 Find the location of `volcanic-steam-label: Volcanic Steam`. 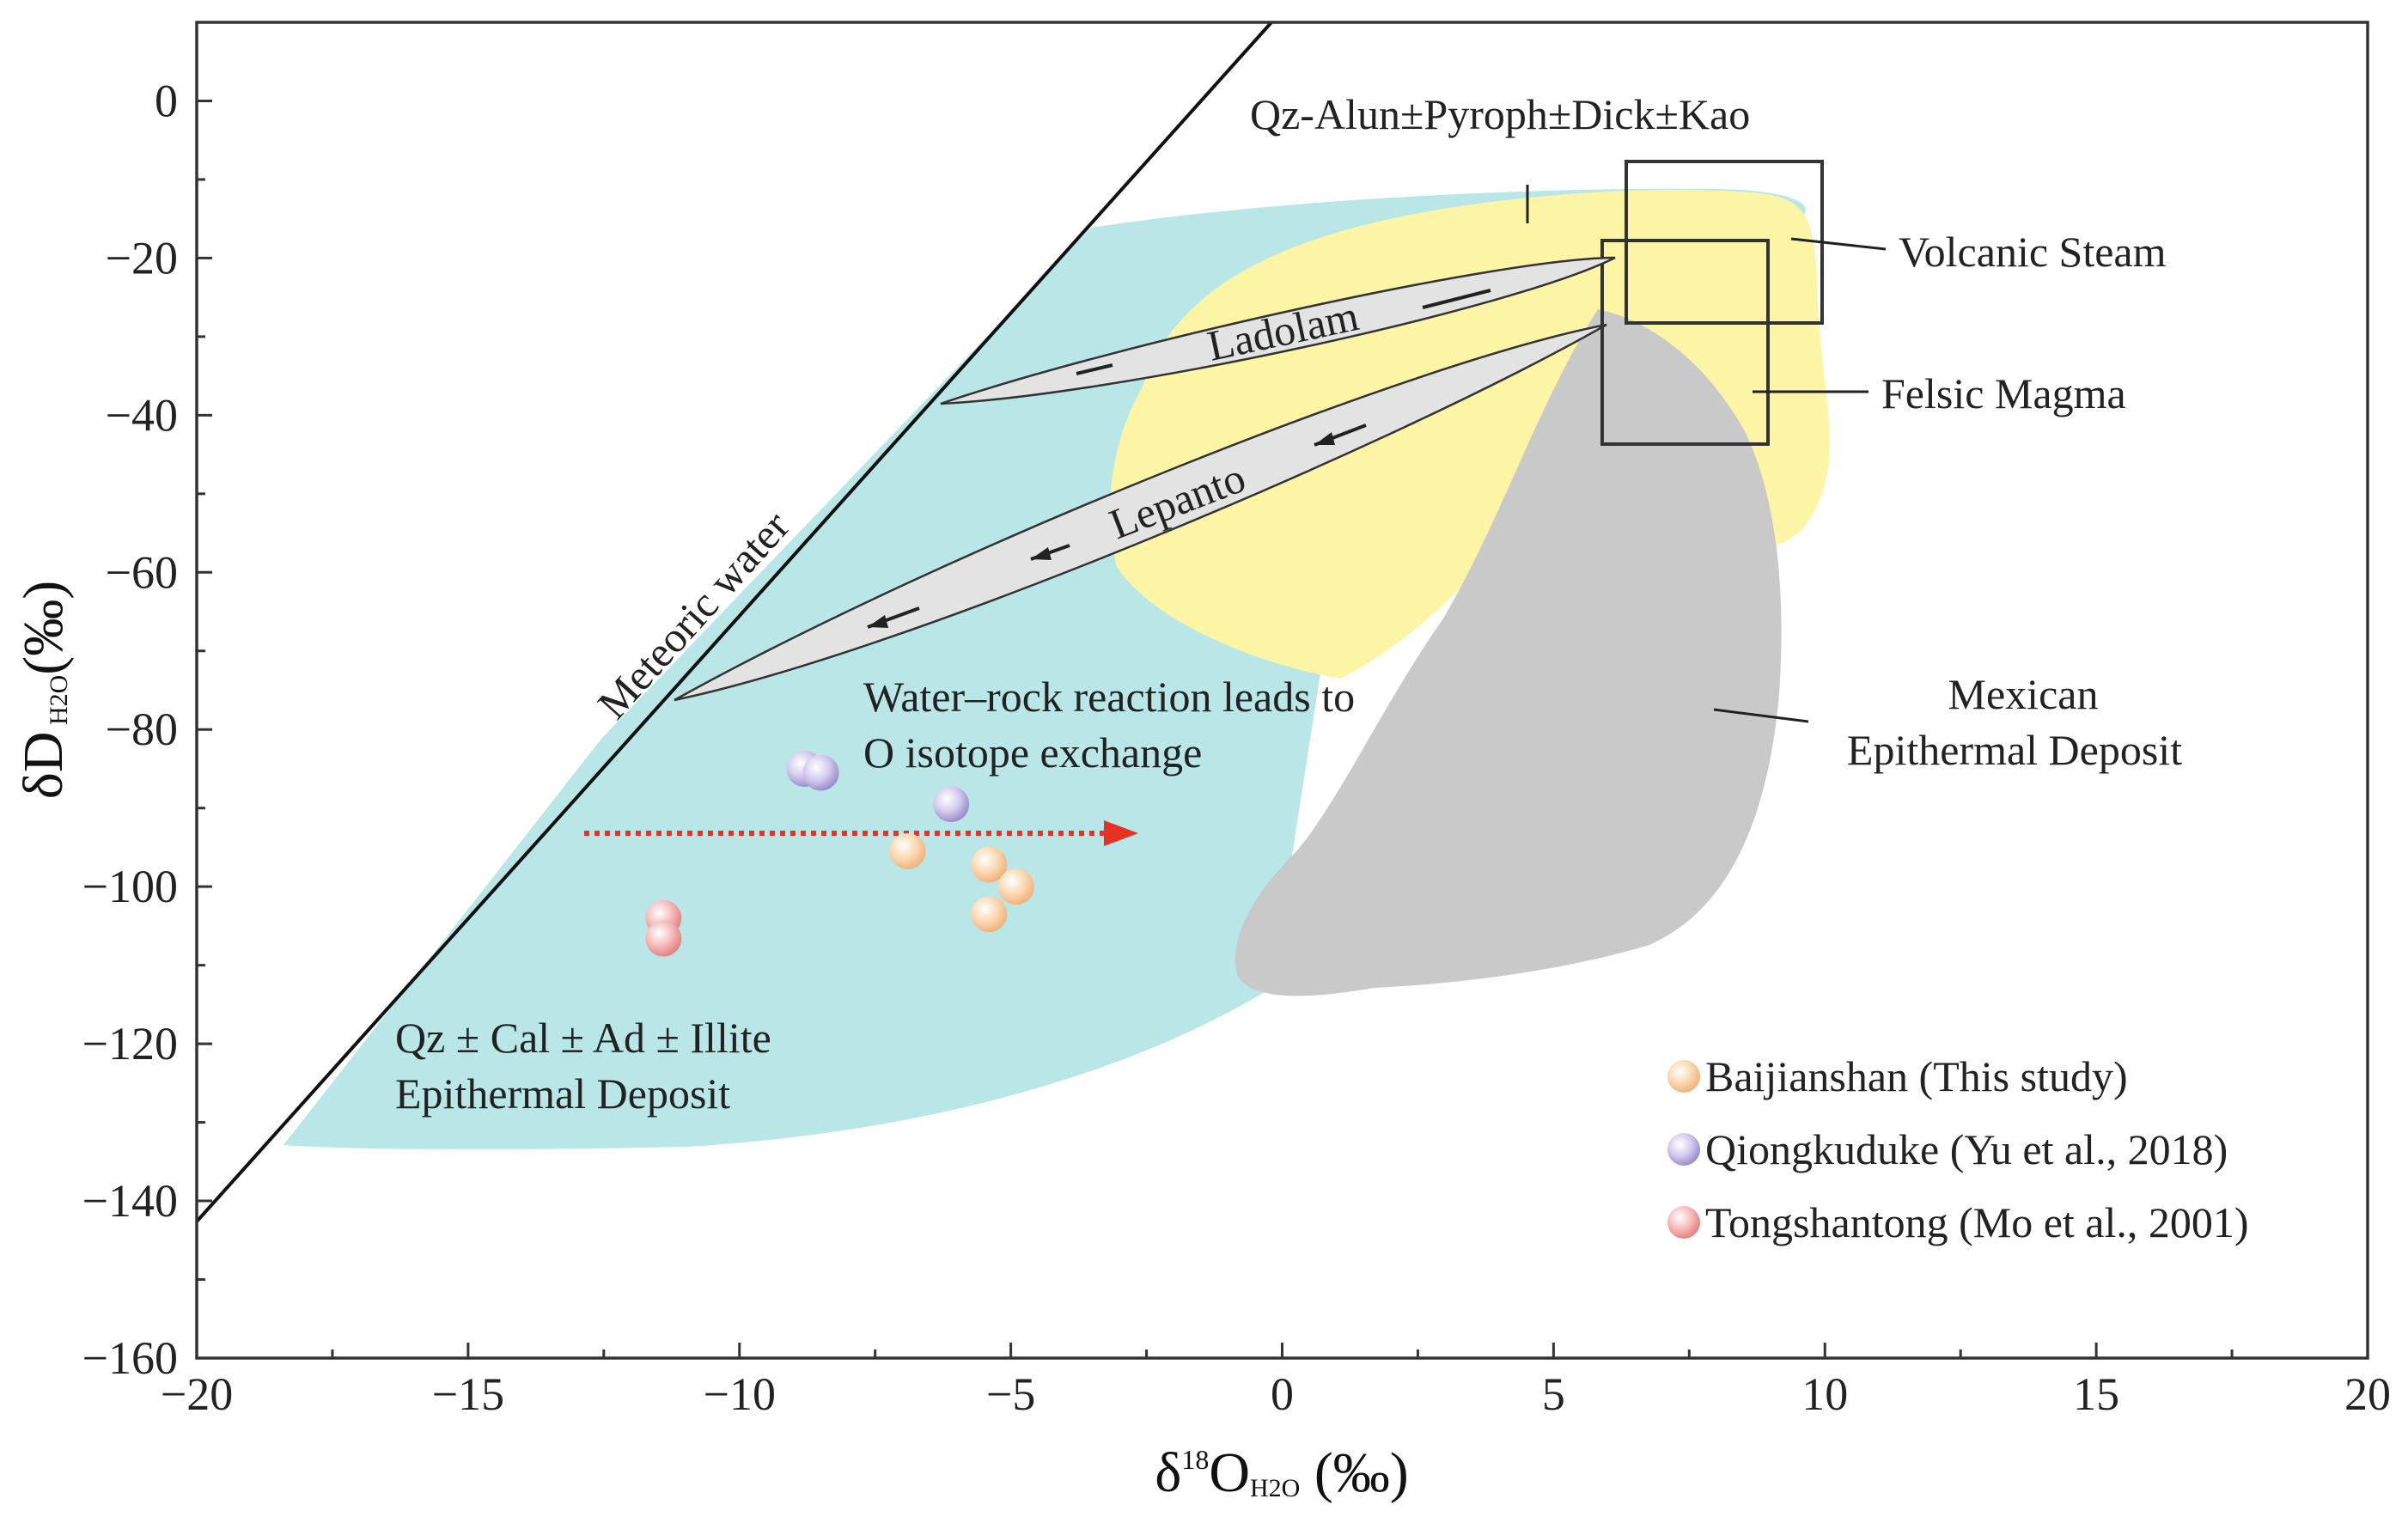

volcanic-steam-label: Volcanic Steam is located at coordinates (2033, 252).